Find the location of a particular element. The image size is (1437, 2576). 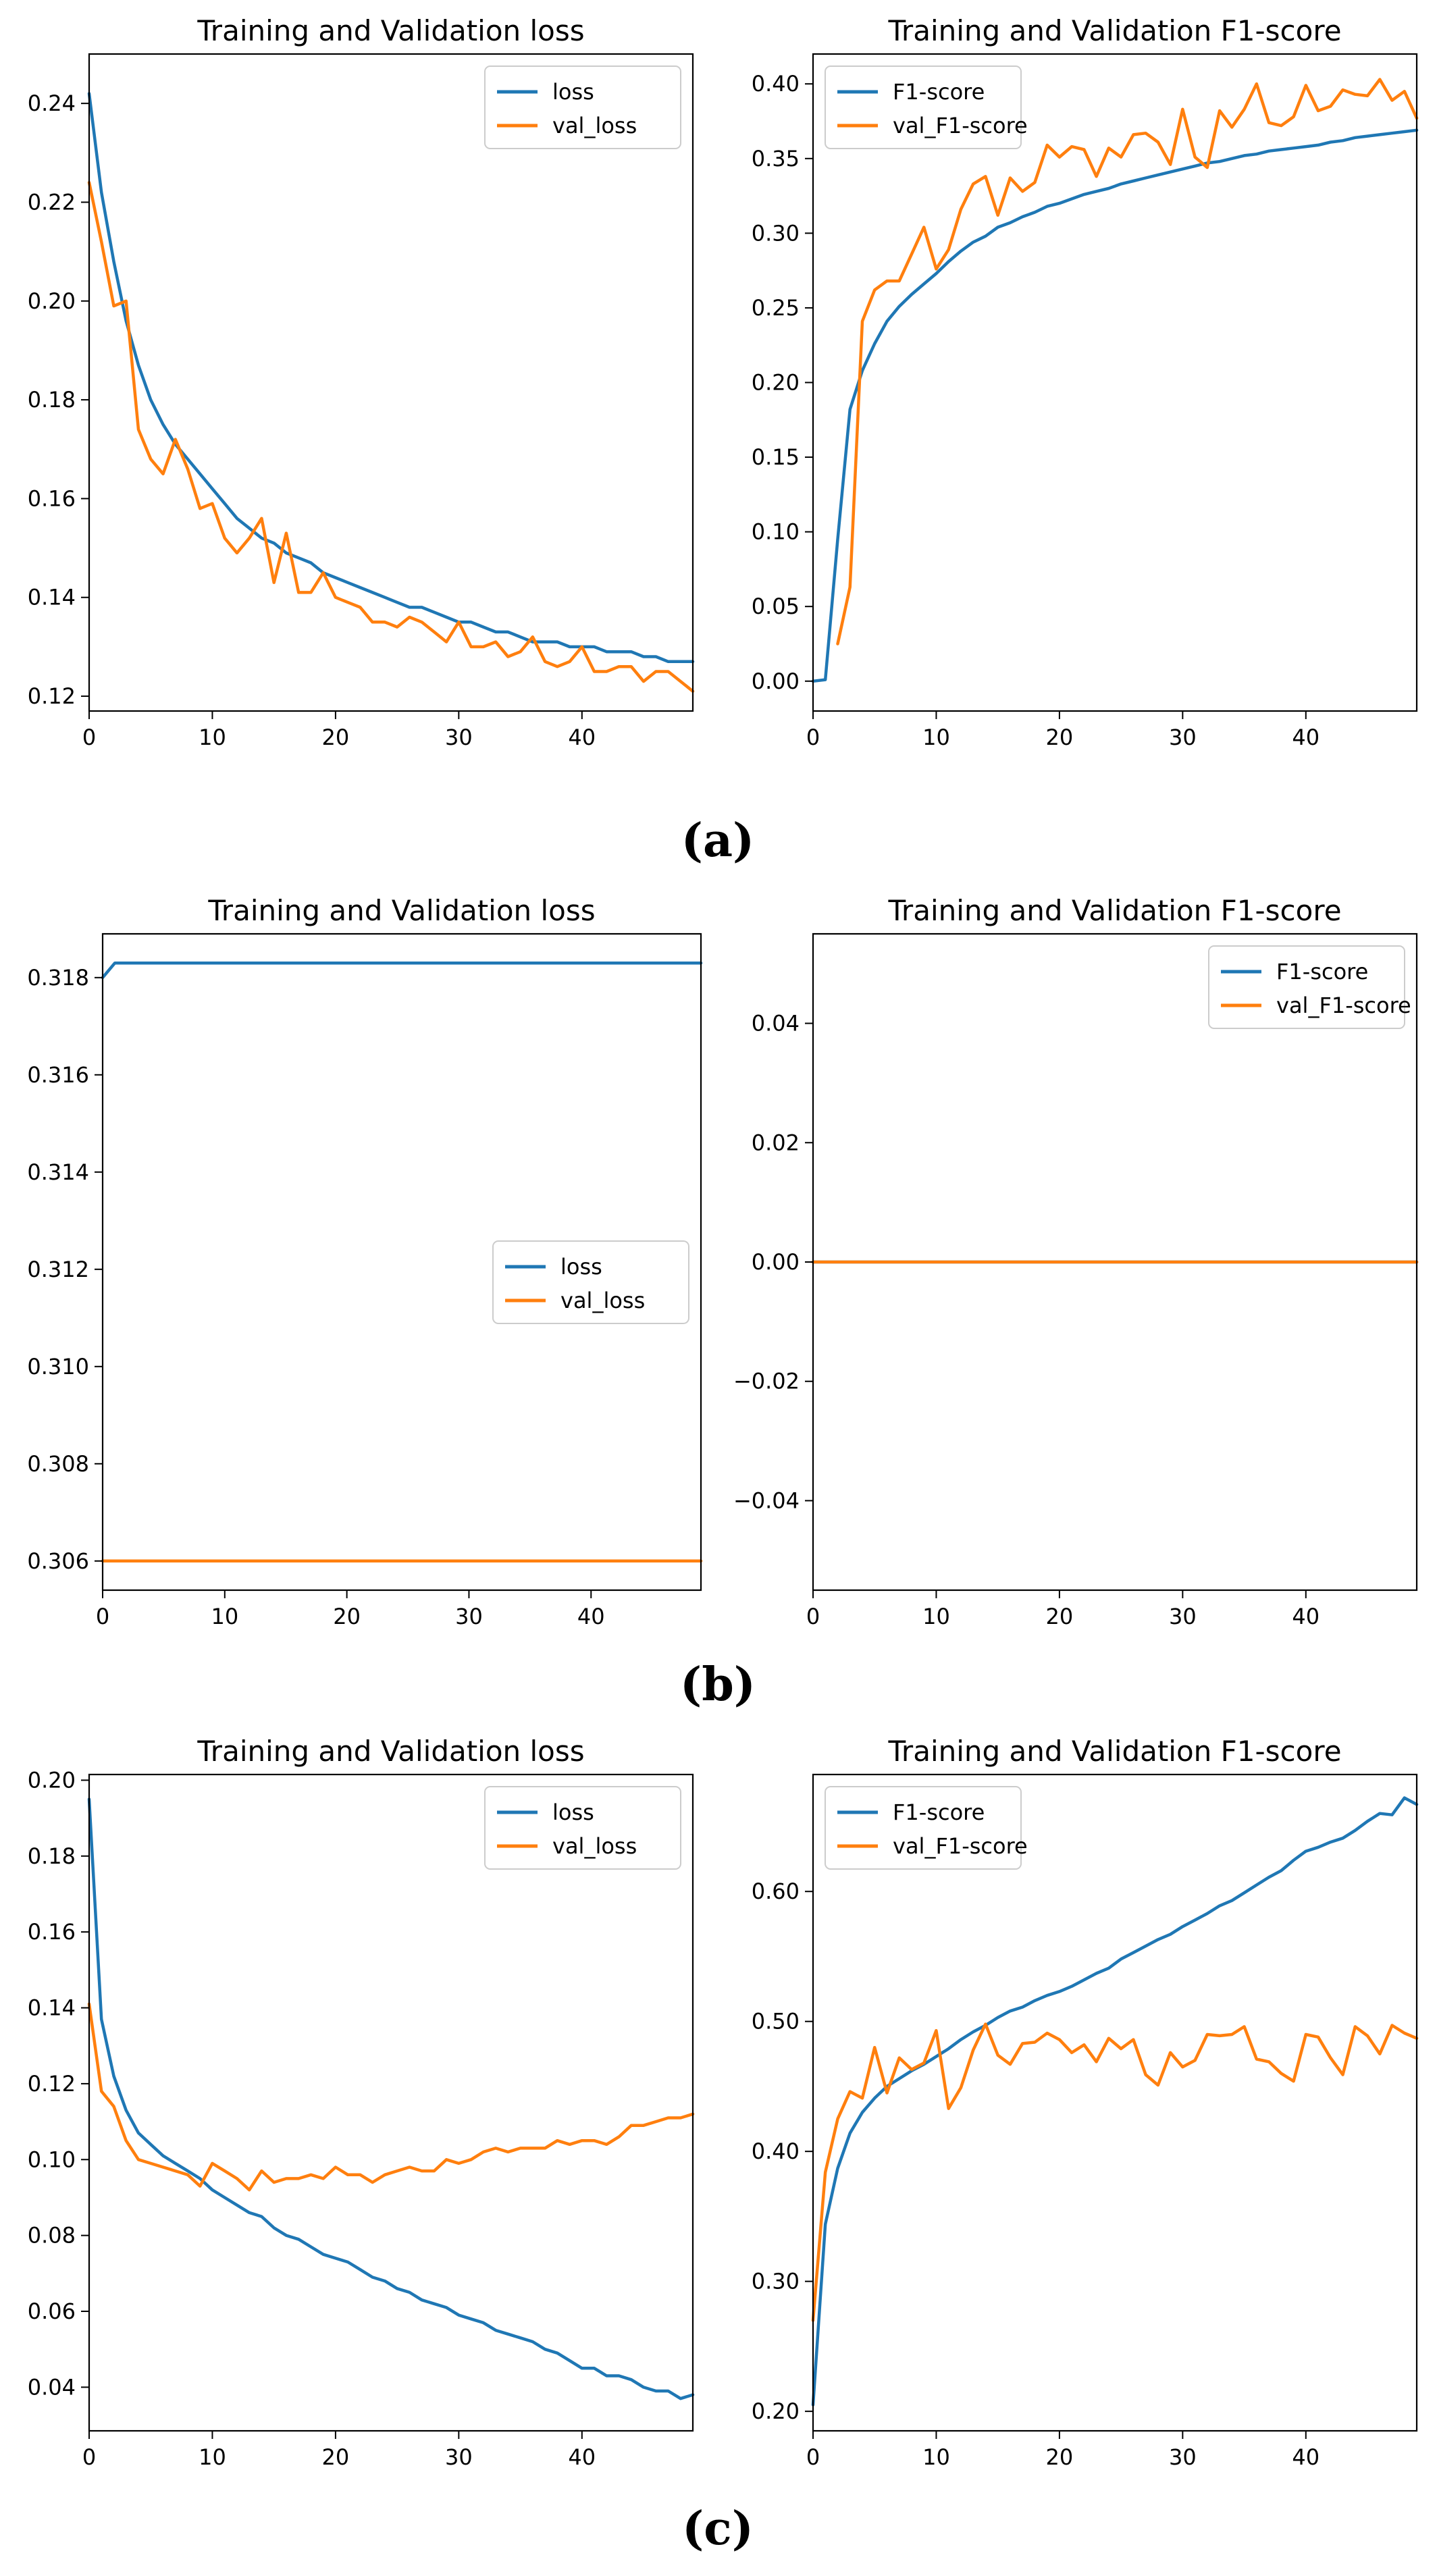

y-tick-label: 0.35 is located at coordinates (776, 159).